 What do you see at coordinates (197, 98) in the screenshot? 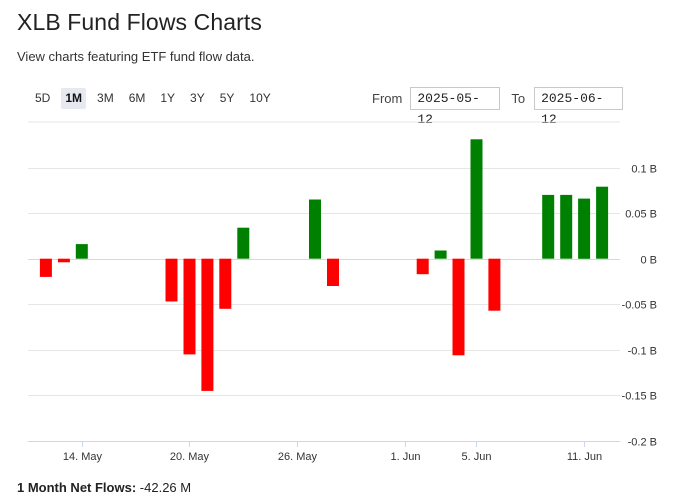
I see `range-button-3y: 3Y` at bounding box center [197, 98].